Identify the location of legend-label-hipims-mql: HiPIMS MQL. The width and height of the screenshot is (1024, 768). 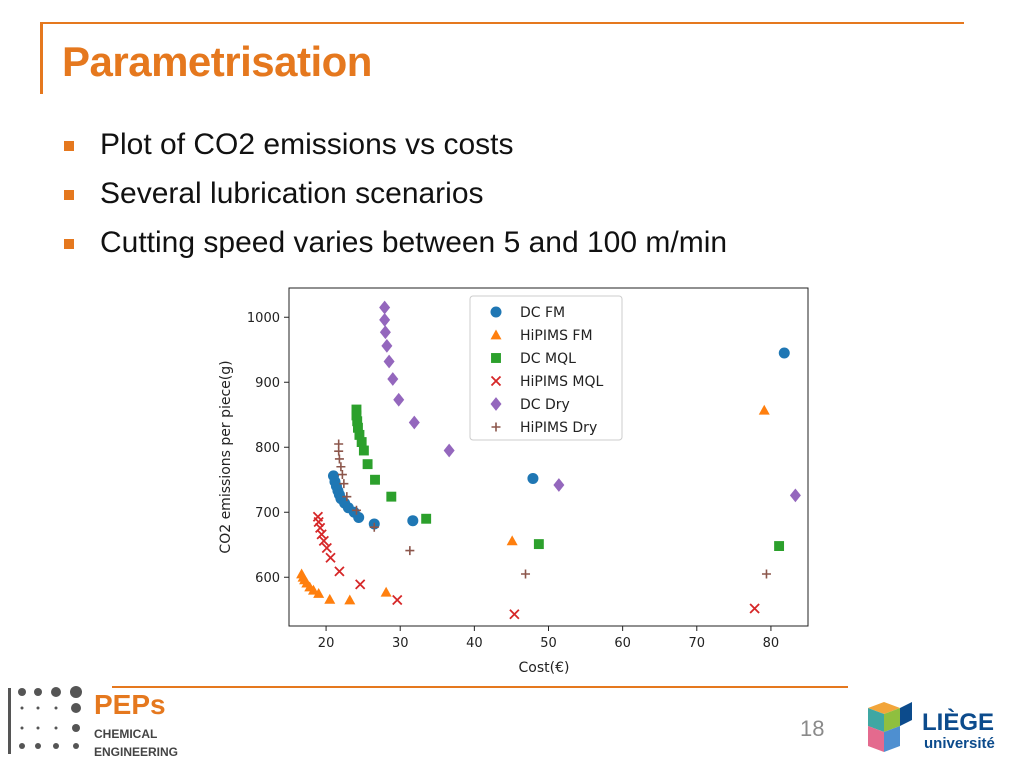
(562, 382).